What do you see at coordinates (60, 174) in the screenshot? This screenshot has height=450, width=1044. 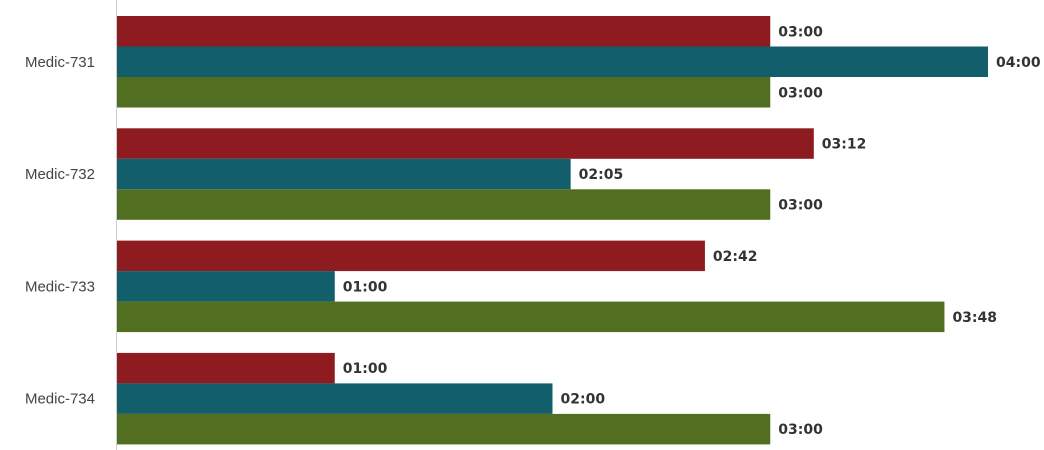 I see `category-label: Medic-732` at bounding box center [60, 174].